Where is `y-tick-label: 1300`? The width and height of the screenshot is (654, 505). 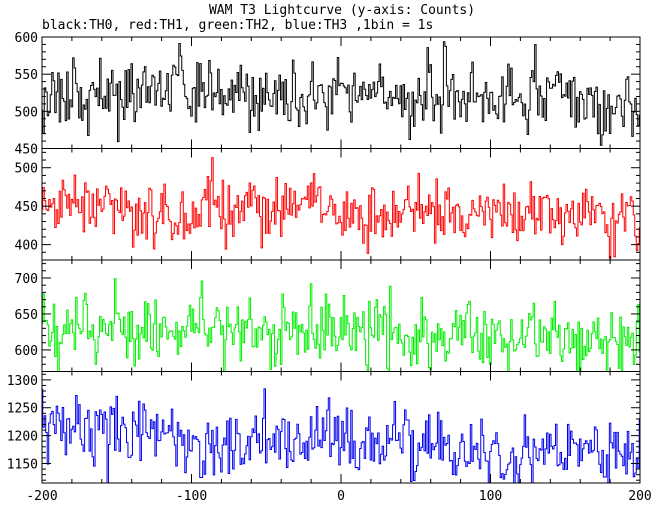
y-tick-label: 1300 is located at coordinates (22, 381).